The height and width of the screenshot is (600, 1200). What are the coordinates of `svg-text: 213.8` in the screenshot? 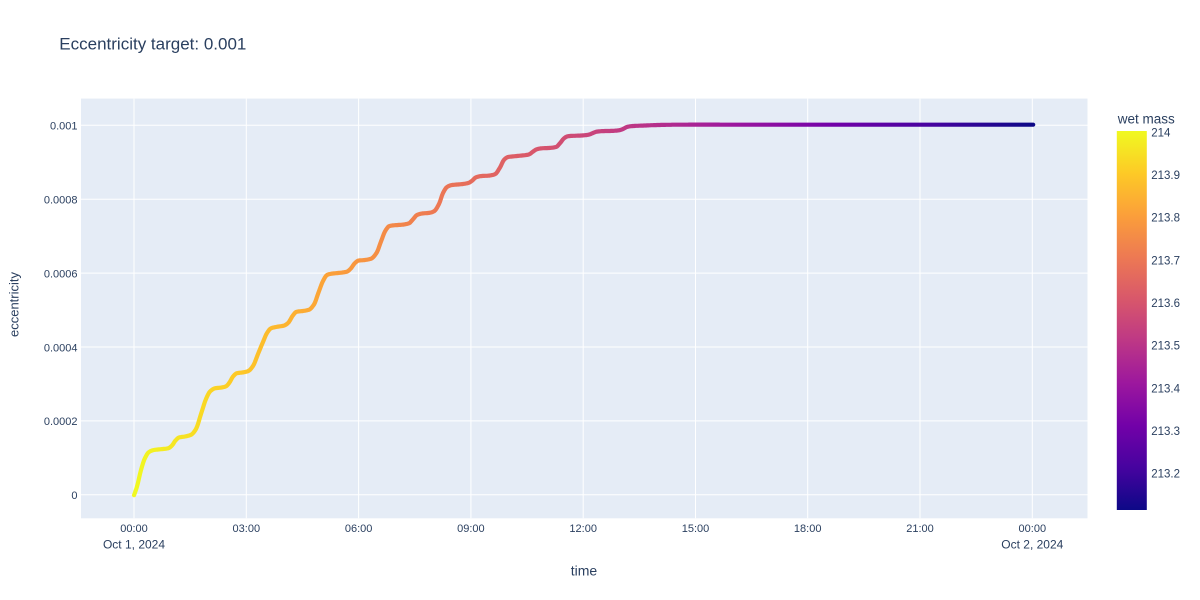 It's located at (1165, 219).